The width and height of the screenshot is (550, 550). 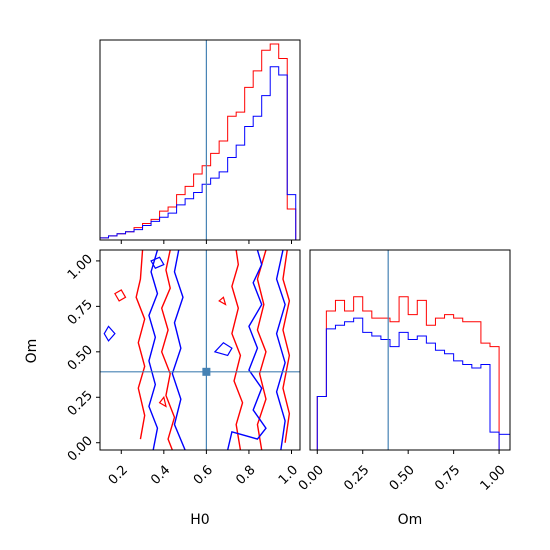 I want to click on om-hist-x-tick-label: 0.25, so click(x=356, y=478).